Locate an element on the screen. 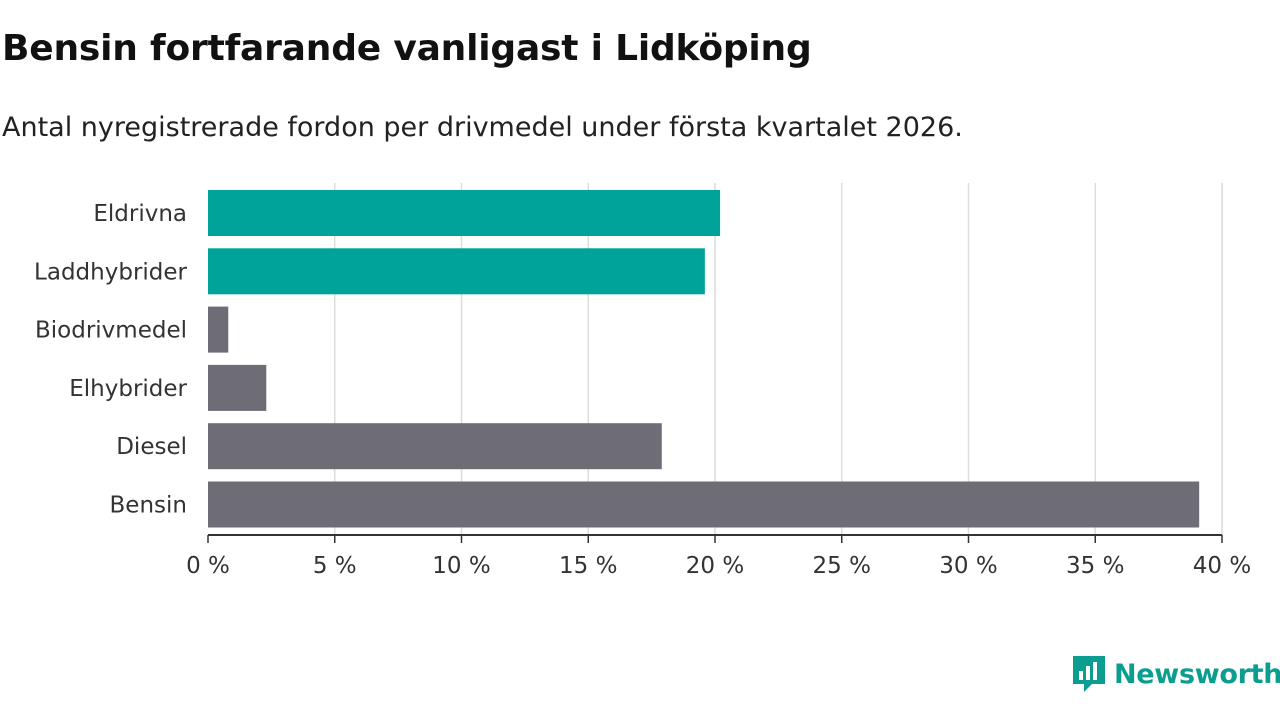  newsworthy-logo-icon is located at coordinates (1089, 674).